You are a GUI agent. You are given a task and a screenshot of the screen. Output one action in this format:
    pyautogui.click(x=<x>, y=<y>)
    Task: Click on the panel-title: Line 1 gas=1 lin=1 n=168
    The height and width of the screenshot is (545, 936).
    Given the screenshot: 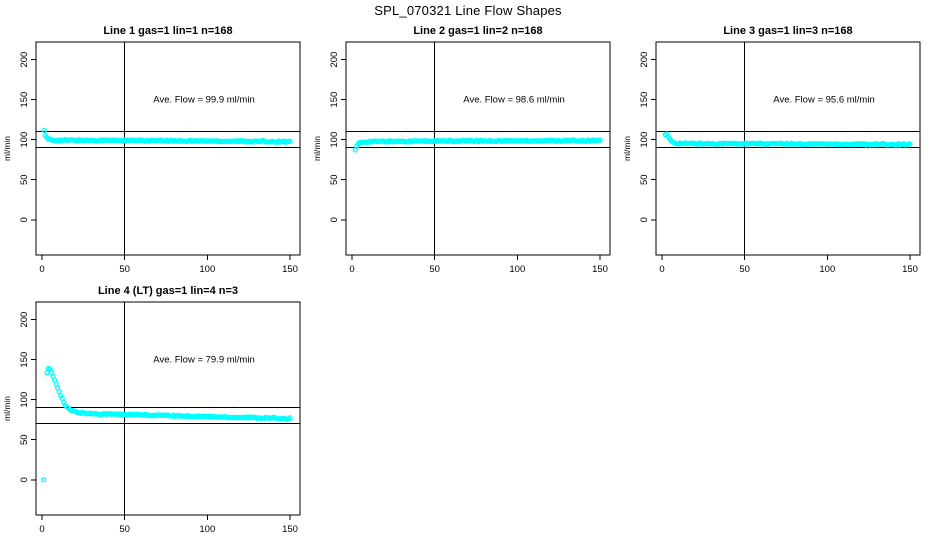 What is the action you would take?
    pyautogui.click(x=167, y=31)
    